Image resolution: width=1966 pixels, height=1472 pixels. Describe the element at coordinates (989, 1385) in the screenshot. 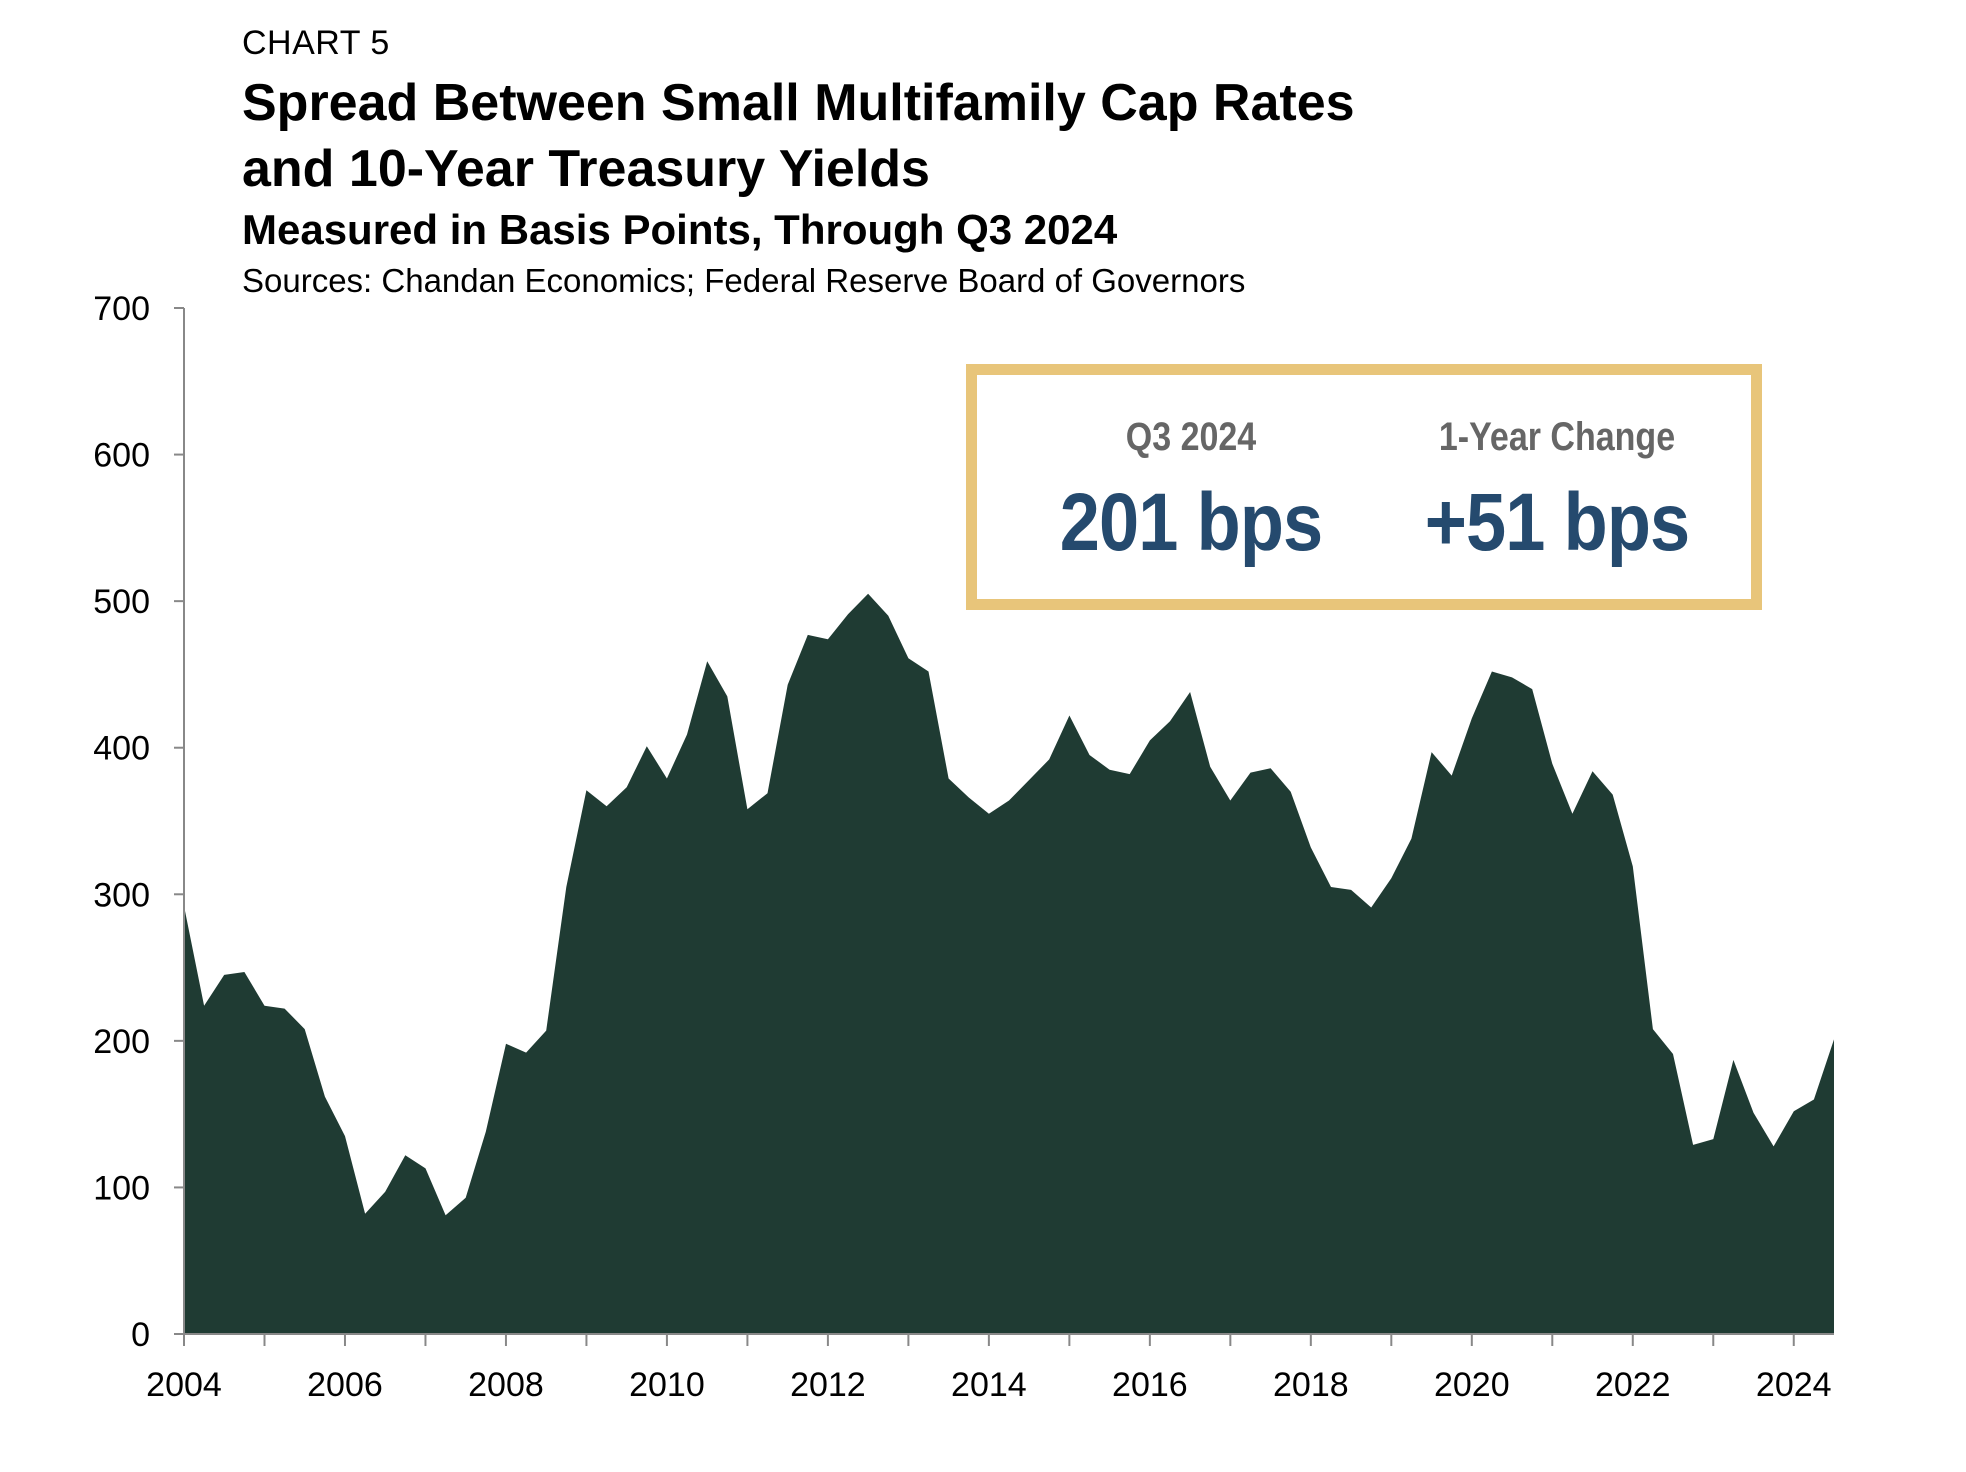

I see `x-tick-label: 2014` at that location.